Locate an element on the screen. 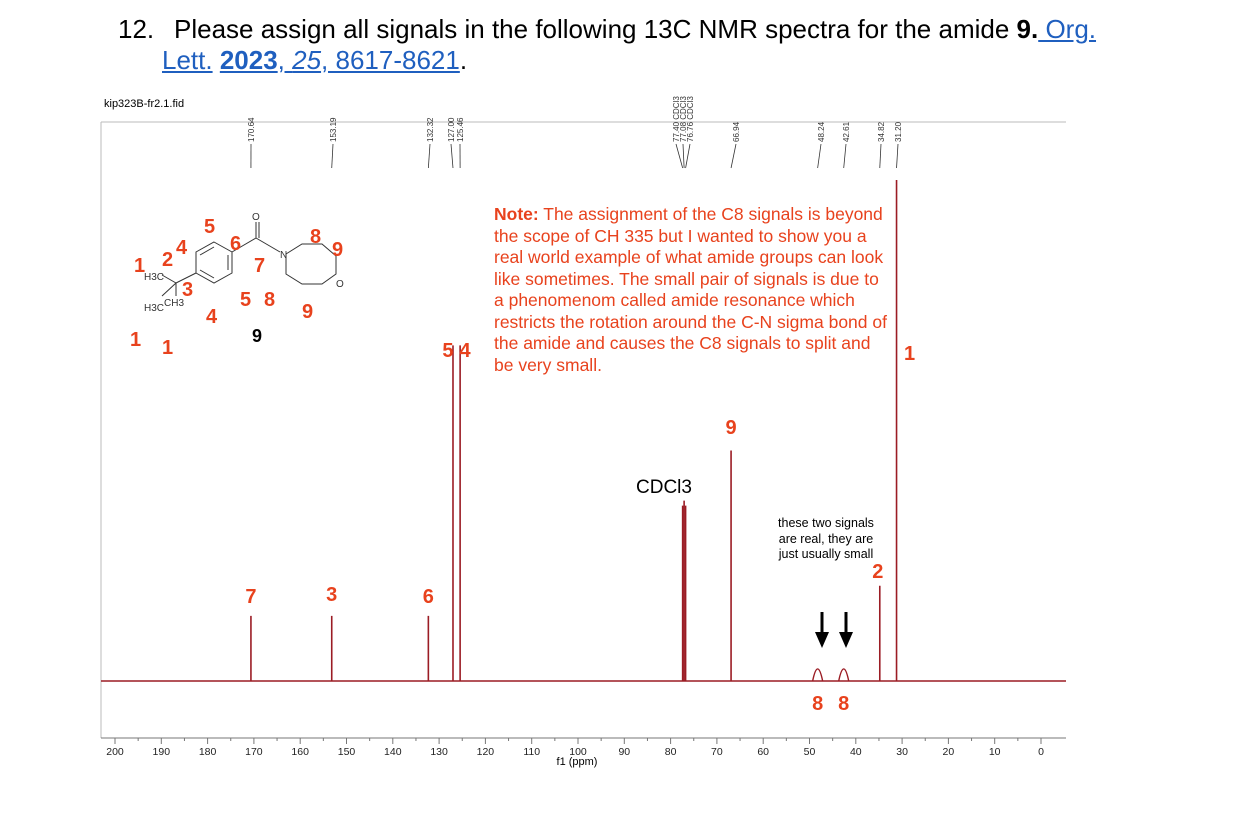 The width and height of the screenshot is (1250, 822). peak-list-label: 31.20 is located at coordinates (898, 131).